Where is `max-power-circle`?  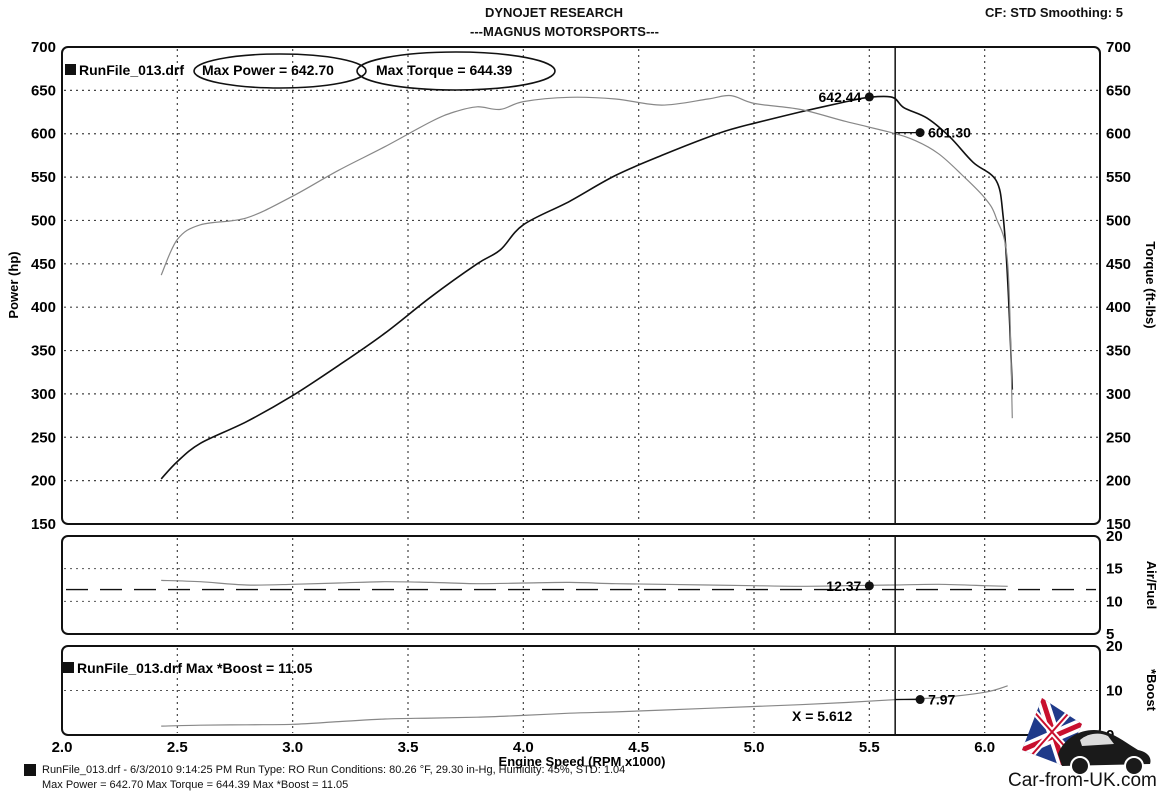 max-power-circle is located at coordinates (280, 71).